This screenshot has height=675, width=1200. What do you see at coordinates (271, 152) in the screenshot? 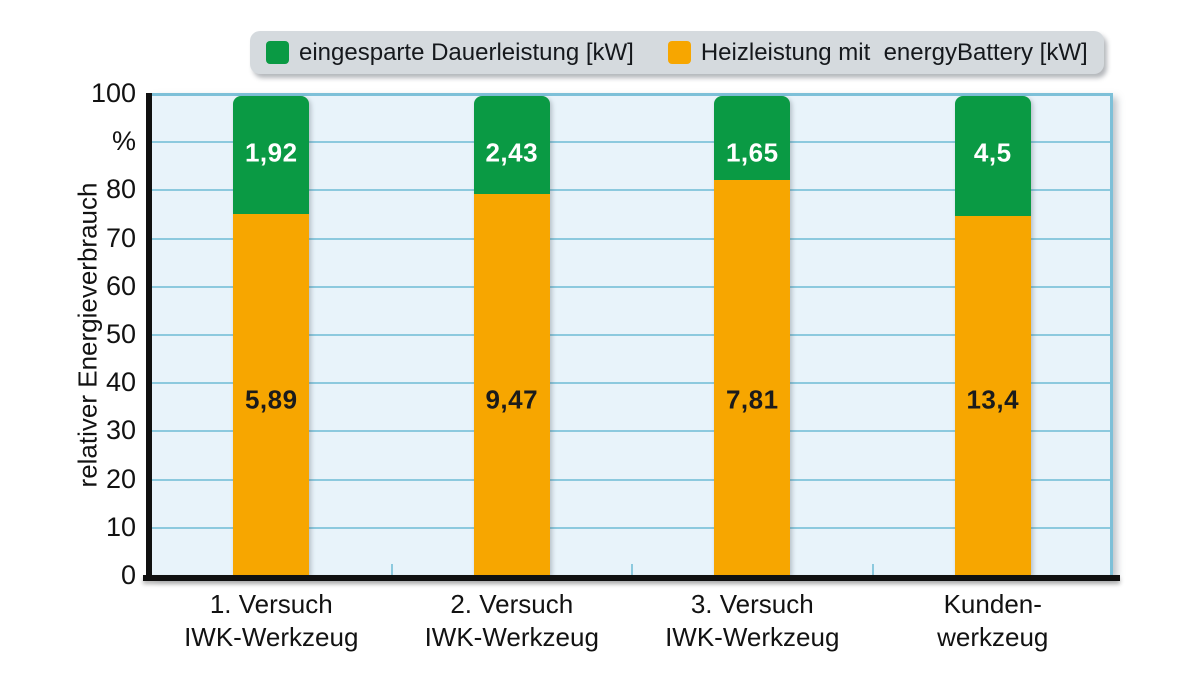
I see `bar-value-label-saved-power: 1,92` at bounding box center [271, 152].